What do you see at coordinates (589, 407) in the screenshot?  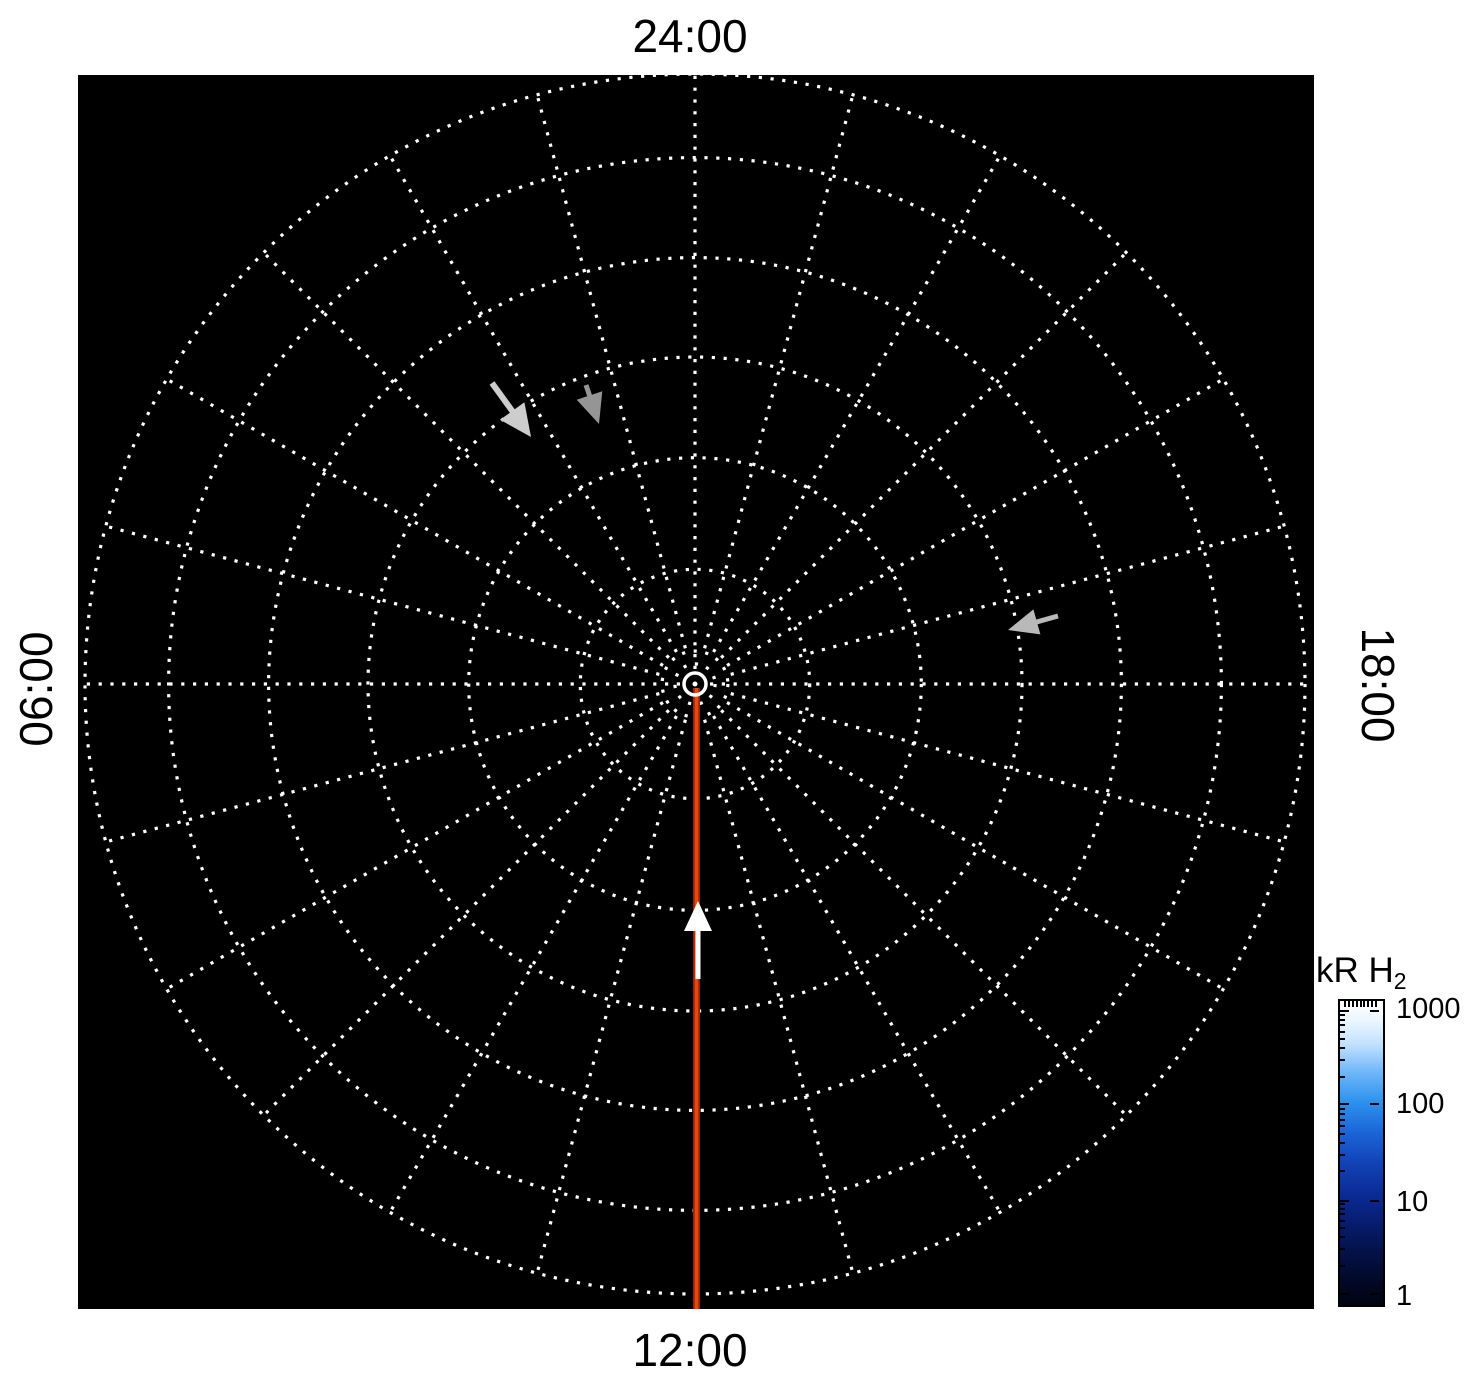 I see `gray-arrow-down-head` at bounding box center [589, 407].